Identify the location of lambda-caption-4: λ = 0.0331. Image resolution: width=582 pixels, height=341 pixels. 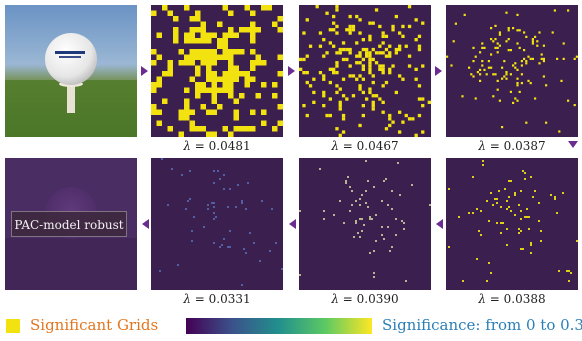
(217, 299).